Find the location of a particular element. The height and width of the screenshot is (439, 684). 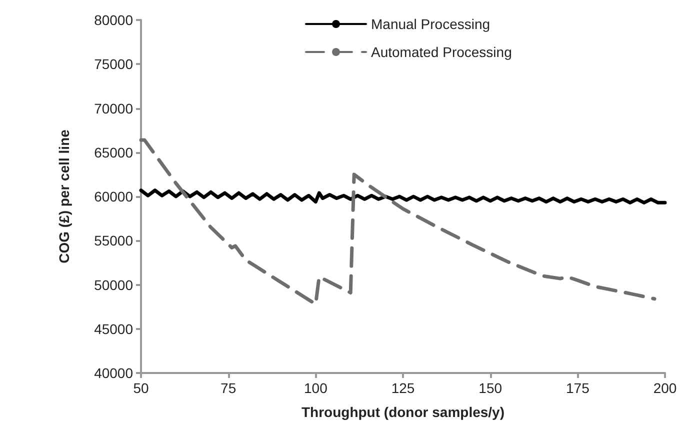

y-tick-label: 70000 is located at coordinates (114, 108).